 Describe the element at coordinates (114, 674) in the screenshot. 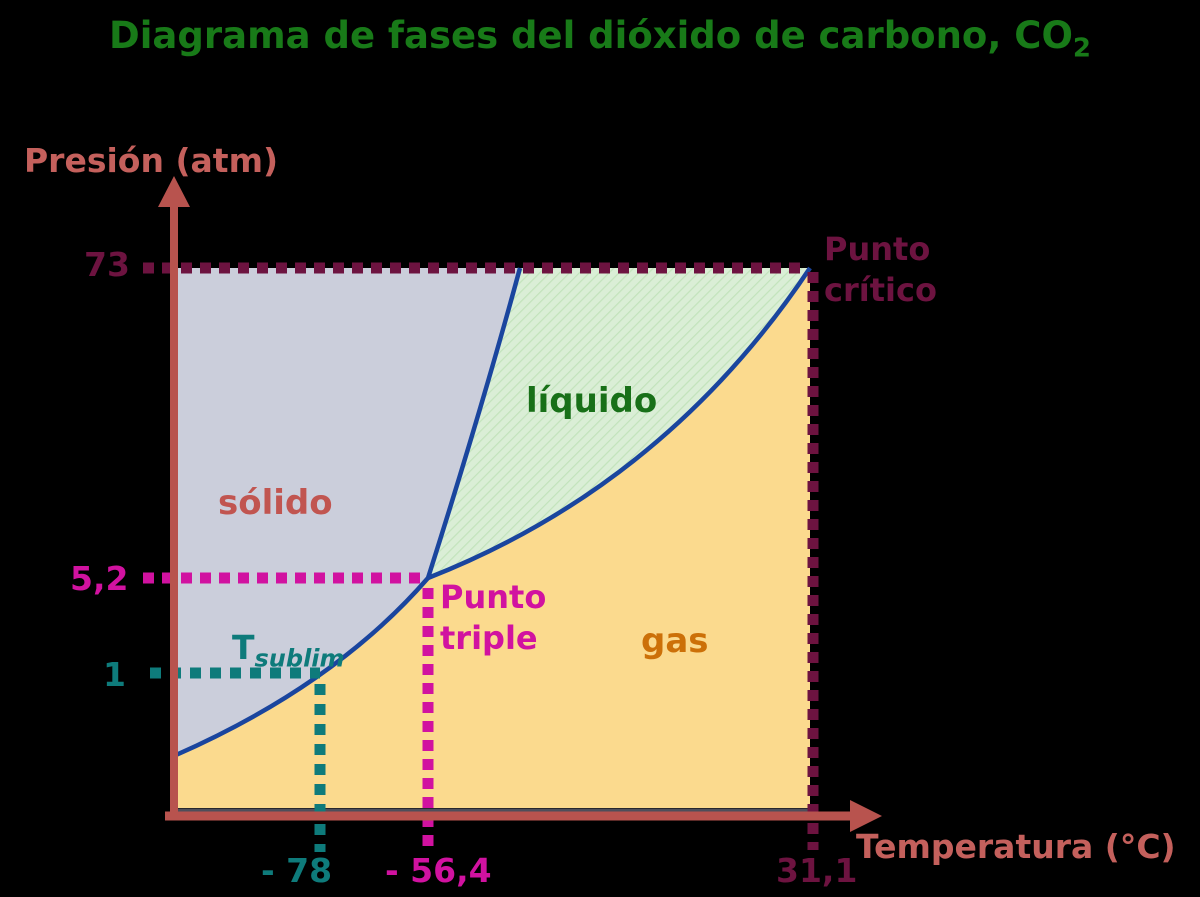

I see `y-tick-one-atm: 1` at that location.